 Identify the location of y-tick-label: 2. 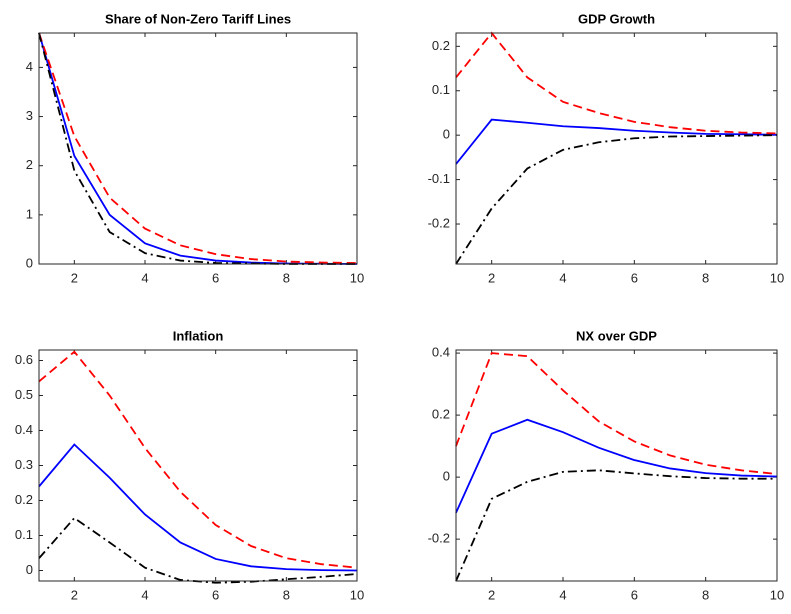
(29, 164).